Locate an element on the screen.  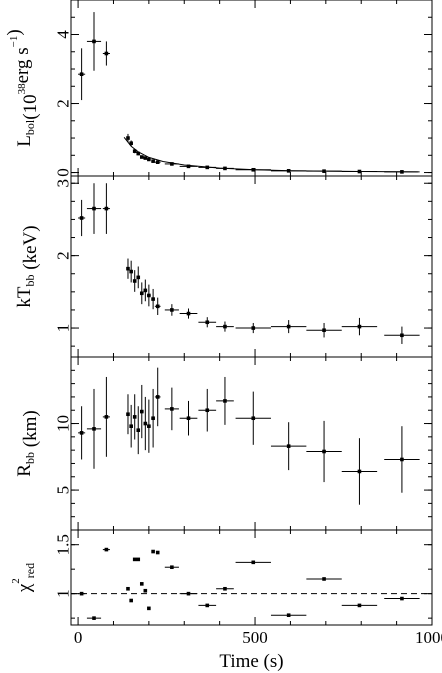
y-axis-label-part: erg s is located at coordinates (22, 65).